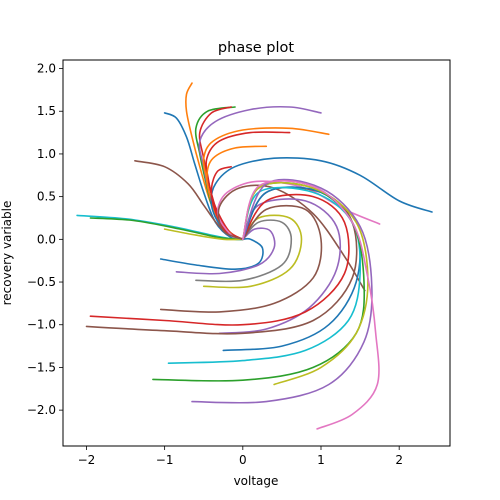 The width and height of the screenshot is (500, 500). I want to click on y-tick-label: 2.0, so click(46, 69).